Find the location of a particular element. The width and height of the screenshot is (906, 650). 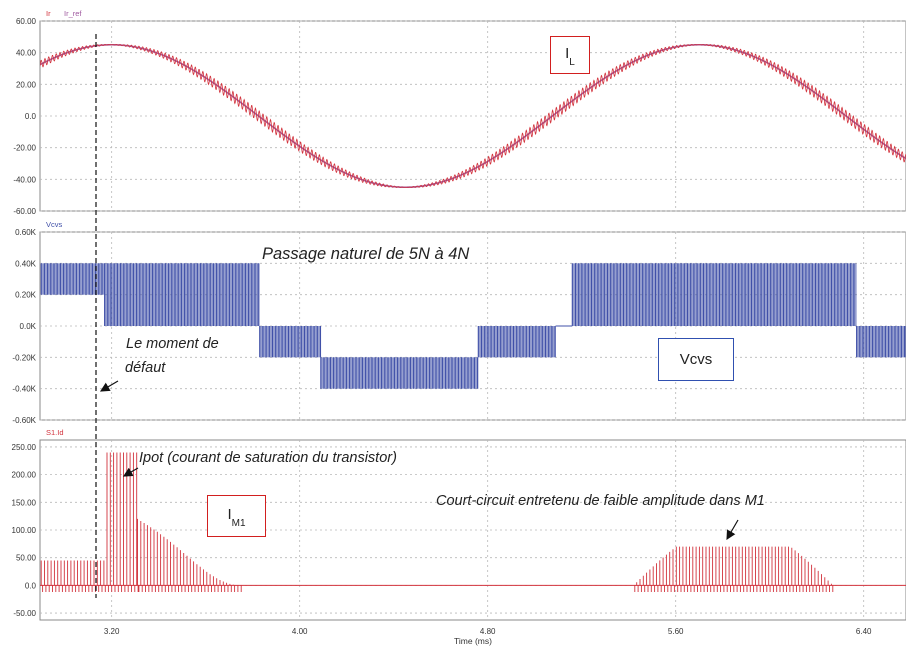

y-tick-label: 0.40K is located at coordinates (26, 263).